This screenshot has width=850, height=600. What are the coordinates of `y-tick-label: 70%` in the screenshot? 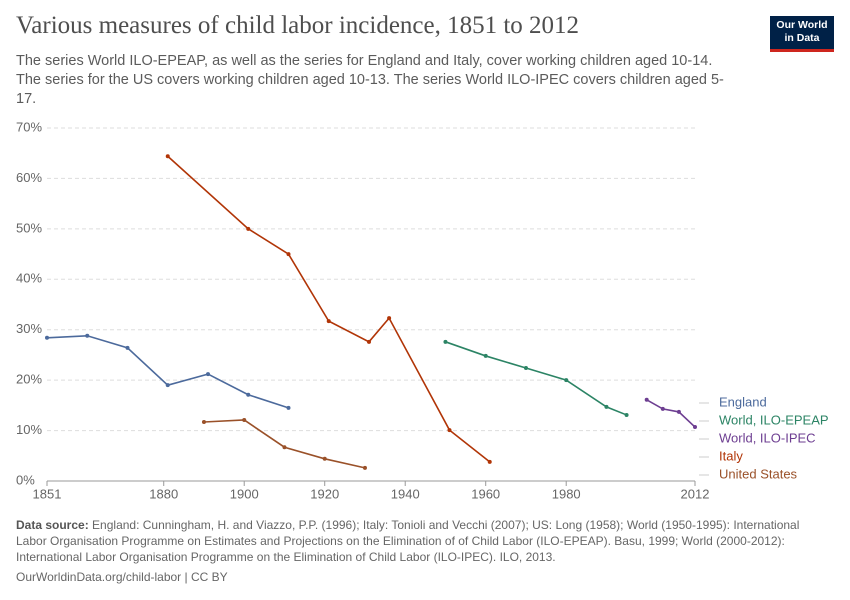 It's located at (29, 126).